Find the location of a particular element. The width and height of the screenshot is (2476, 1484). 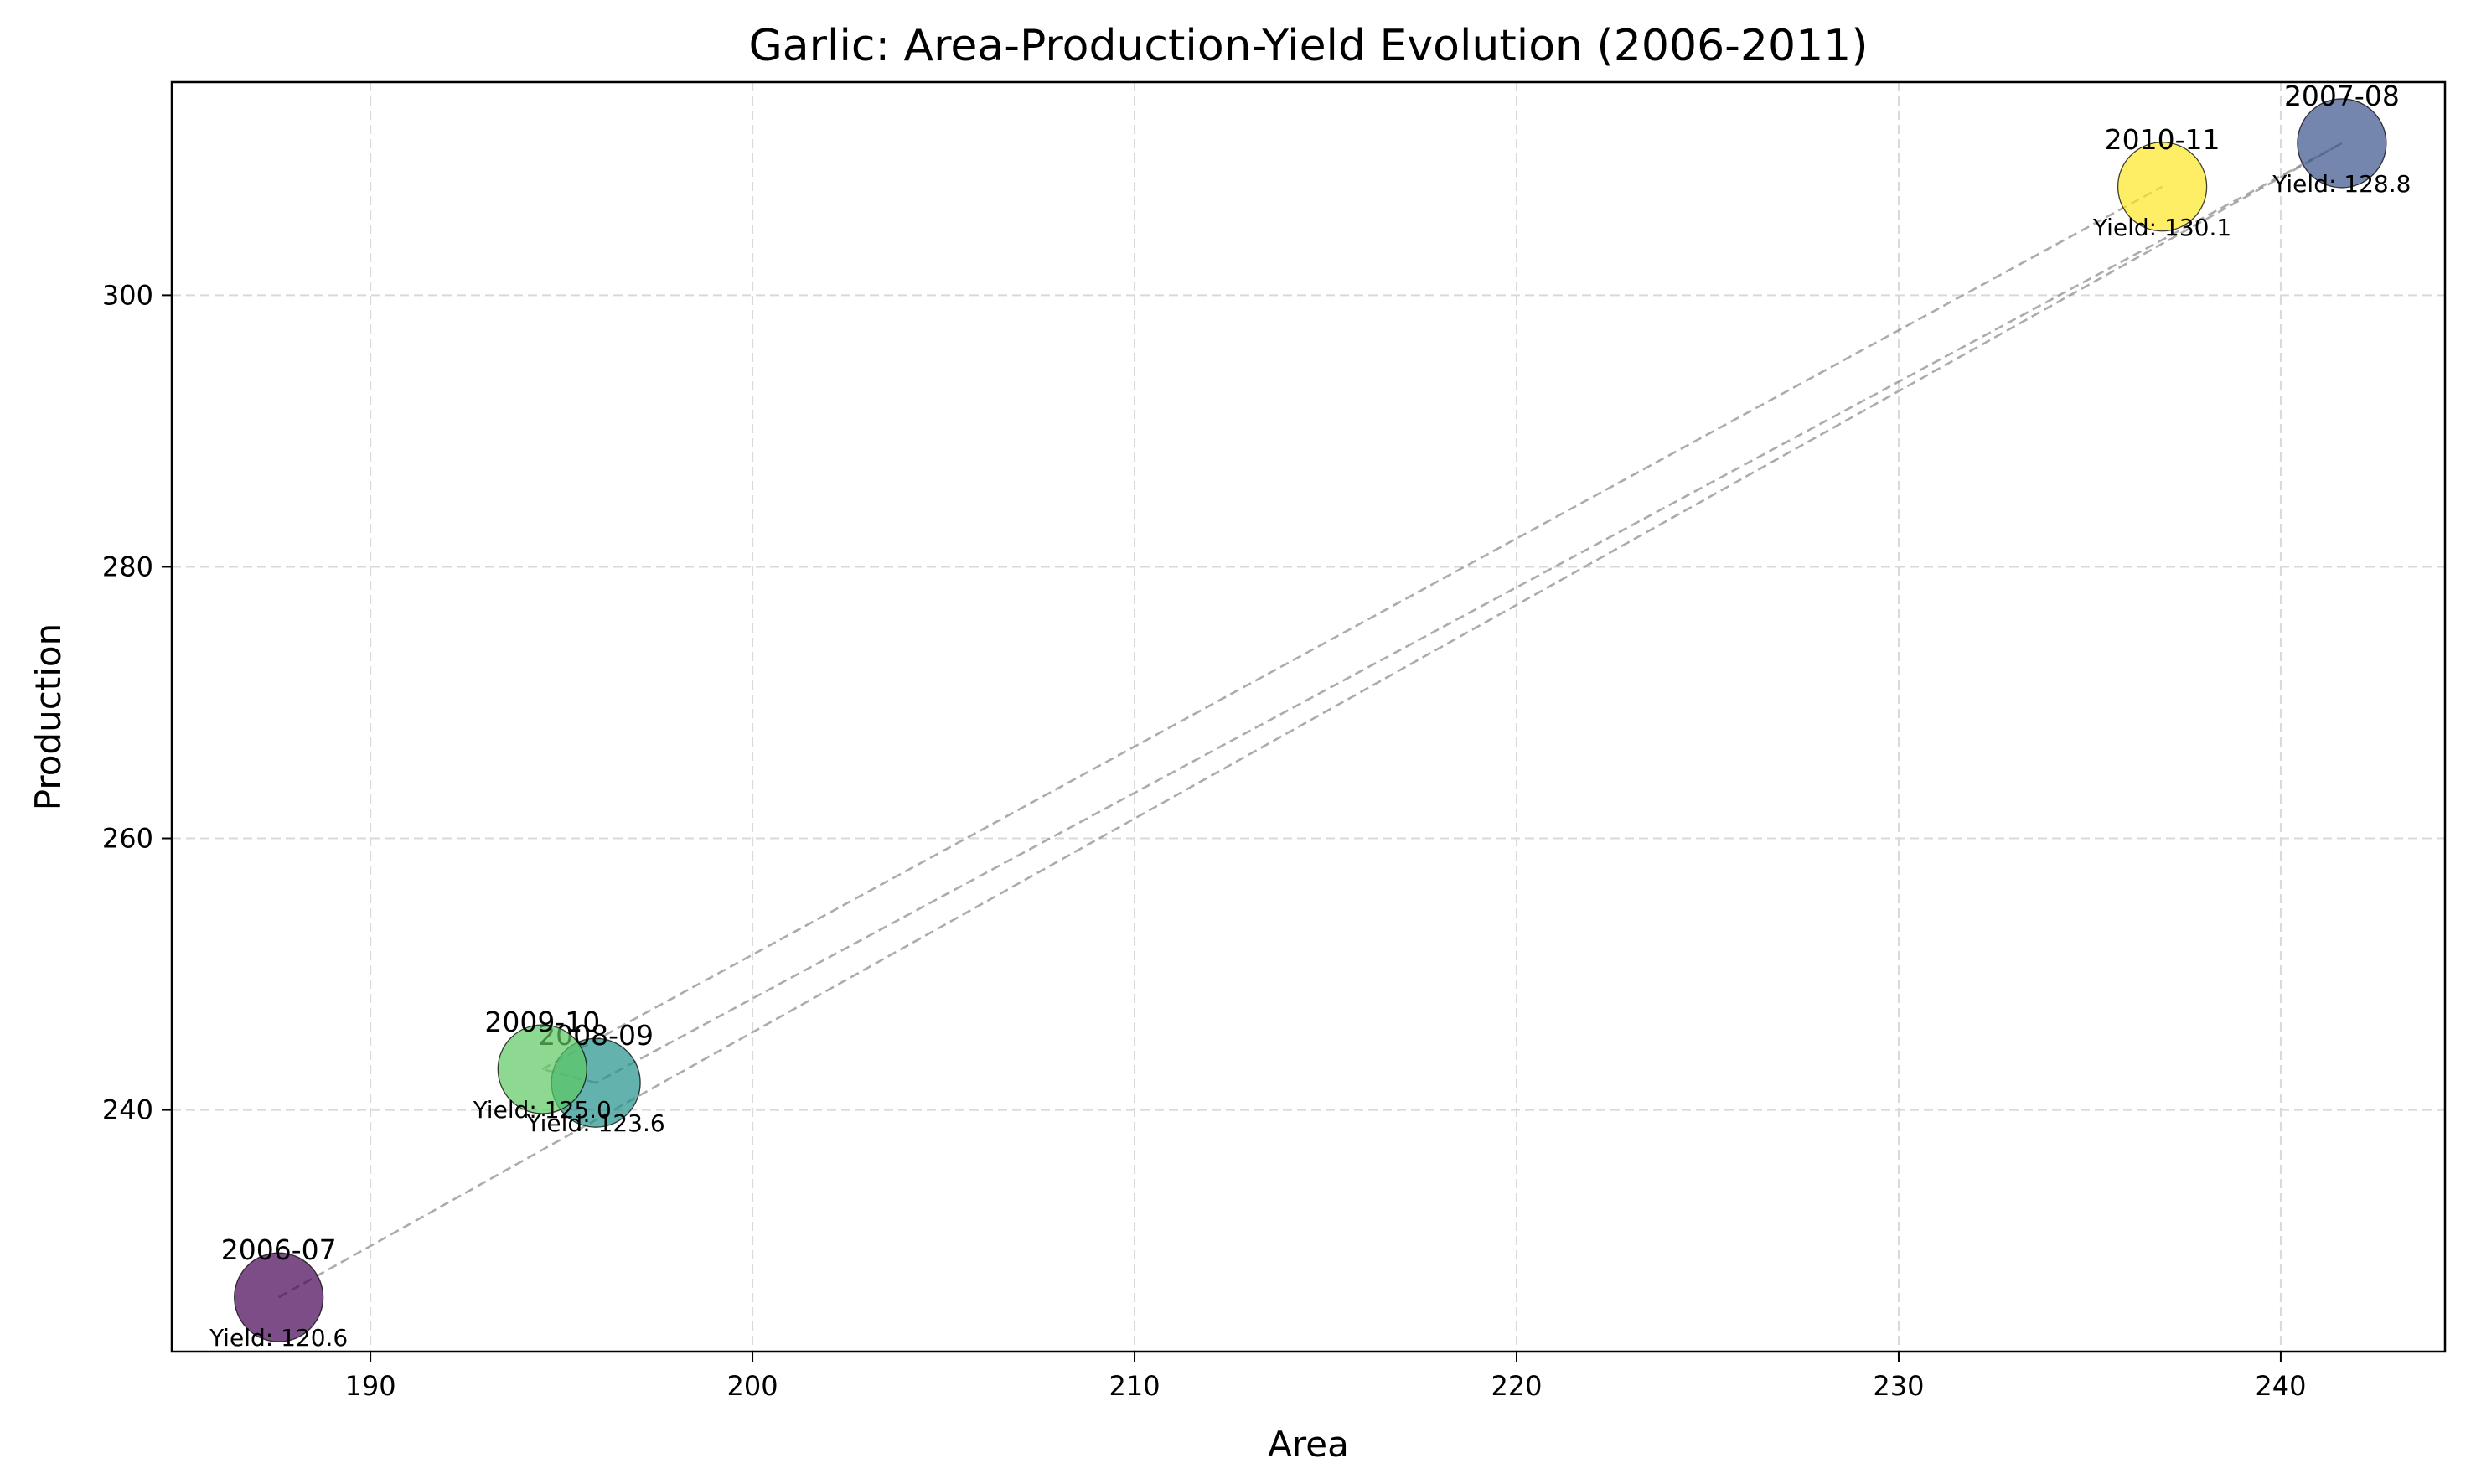

x-axis-title: Area is located at coordinates (1308, 1444).